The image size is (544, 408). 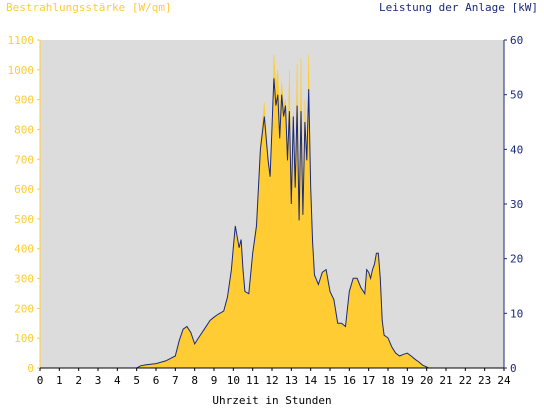 What do you see at coordinates (117, 380) in the screenshot?
I see `x-tick-label: 4` at bounding box center [117, 380].